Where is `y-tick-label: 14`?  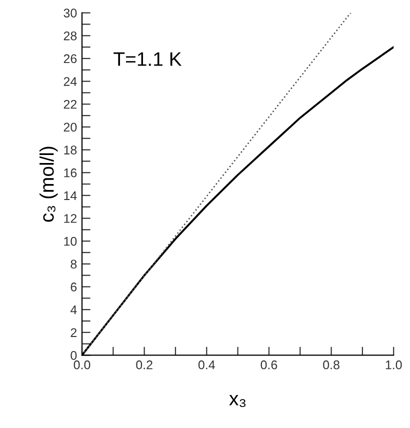 y-tick-label: 14 is located at coordinates (70, 195).